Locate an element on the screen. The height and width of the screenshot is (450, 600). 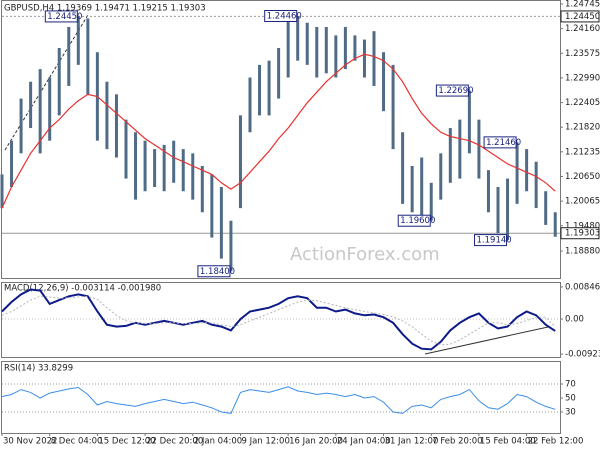
x-tick-label: 30 Nov 2022 is located at coordinates (30, 442).